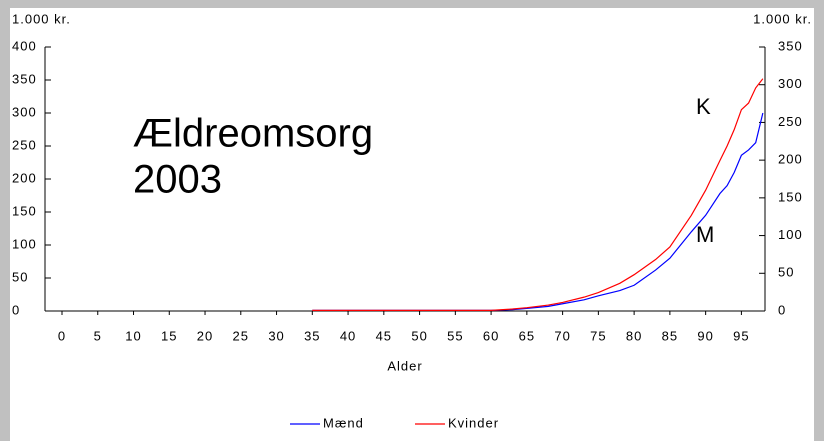  I want to click on x-tick-label: 5, so click(98, 335).